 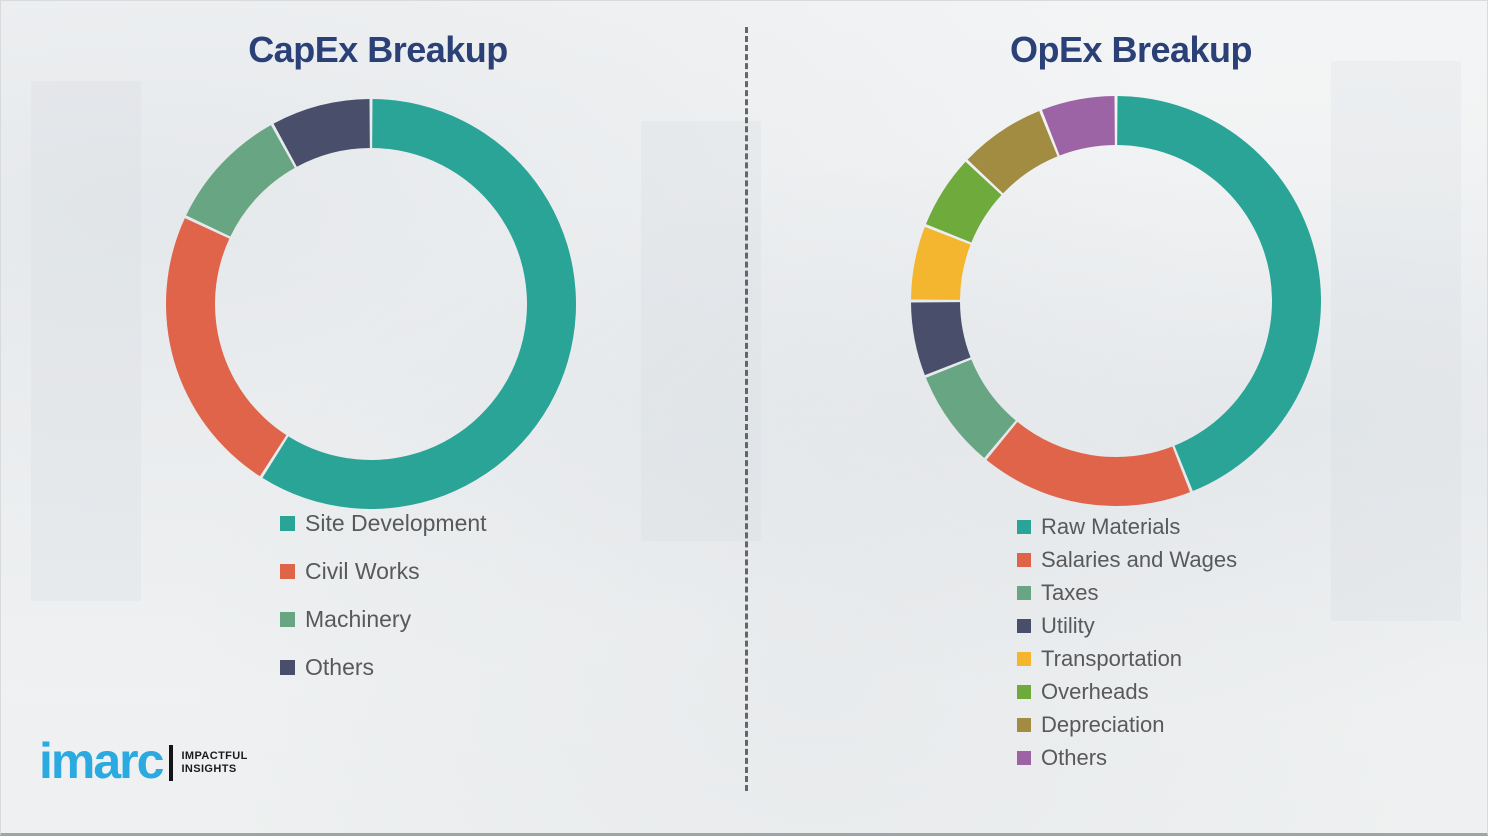 I want to click on donut-segment-taxes, so click(x=970, y=408).